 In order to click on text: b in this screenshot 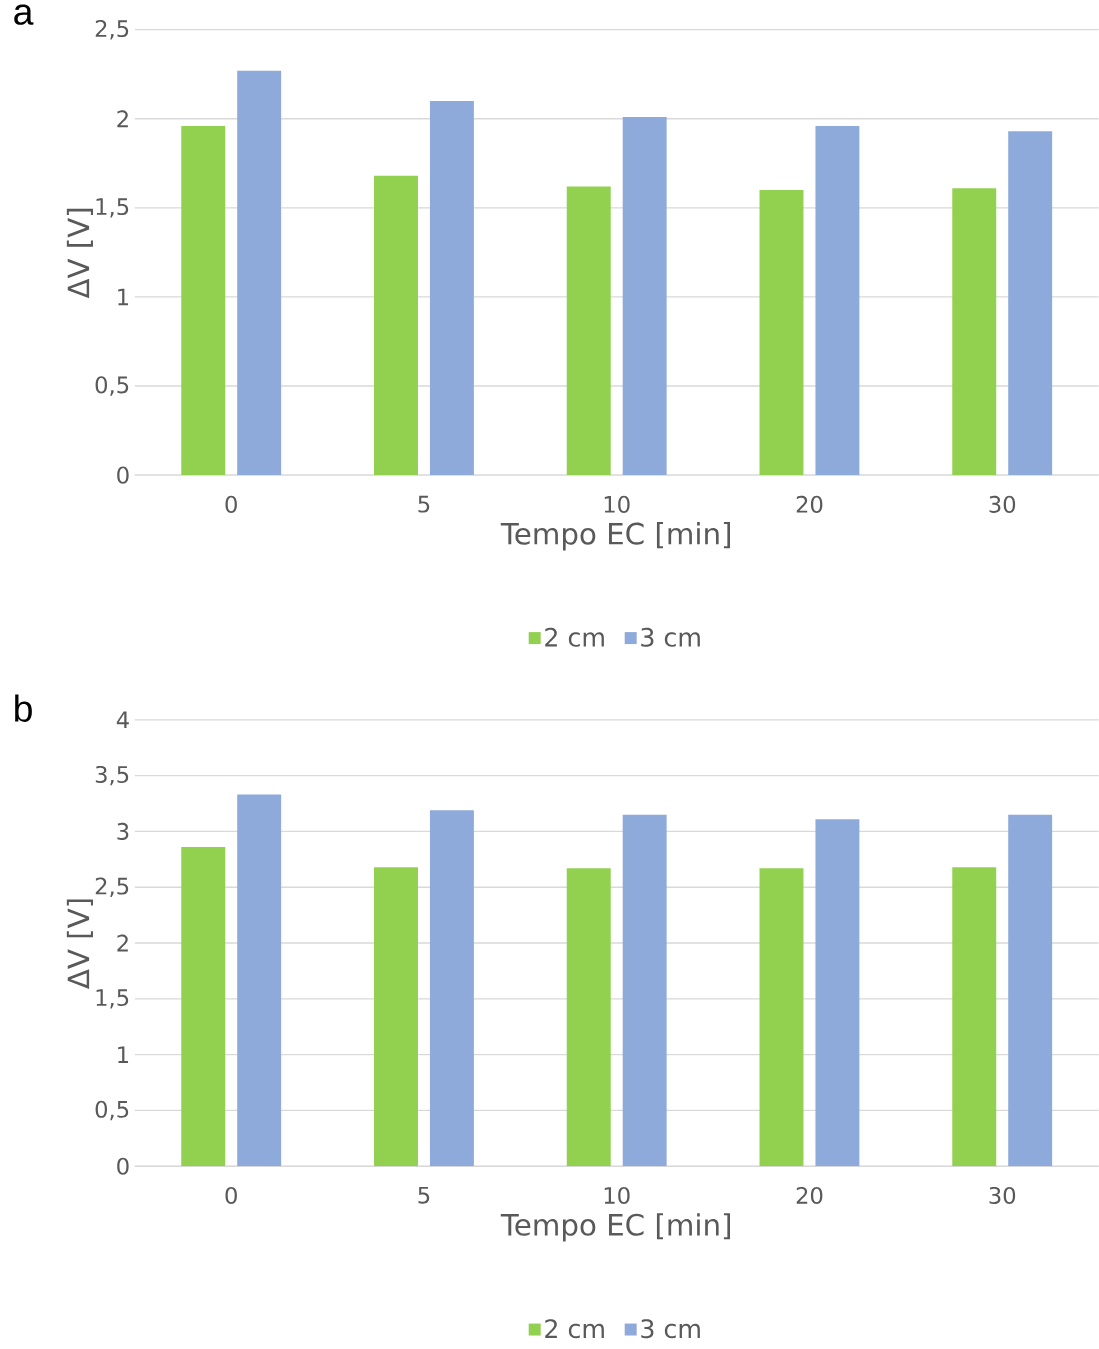, I will do `click(23, 708)`.